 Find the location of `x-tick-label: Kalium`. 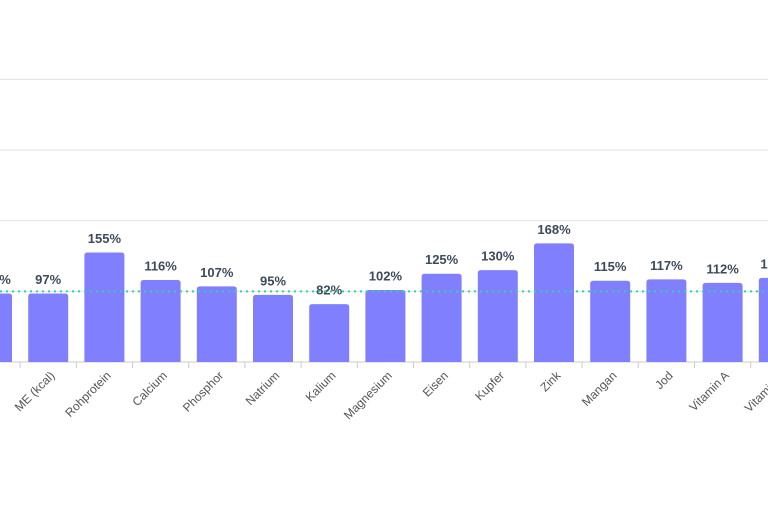

x-tick-label: Kalium is located at coordinates (321, 386).